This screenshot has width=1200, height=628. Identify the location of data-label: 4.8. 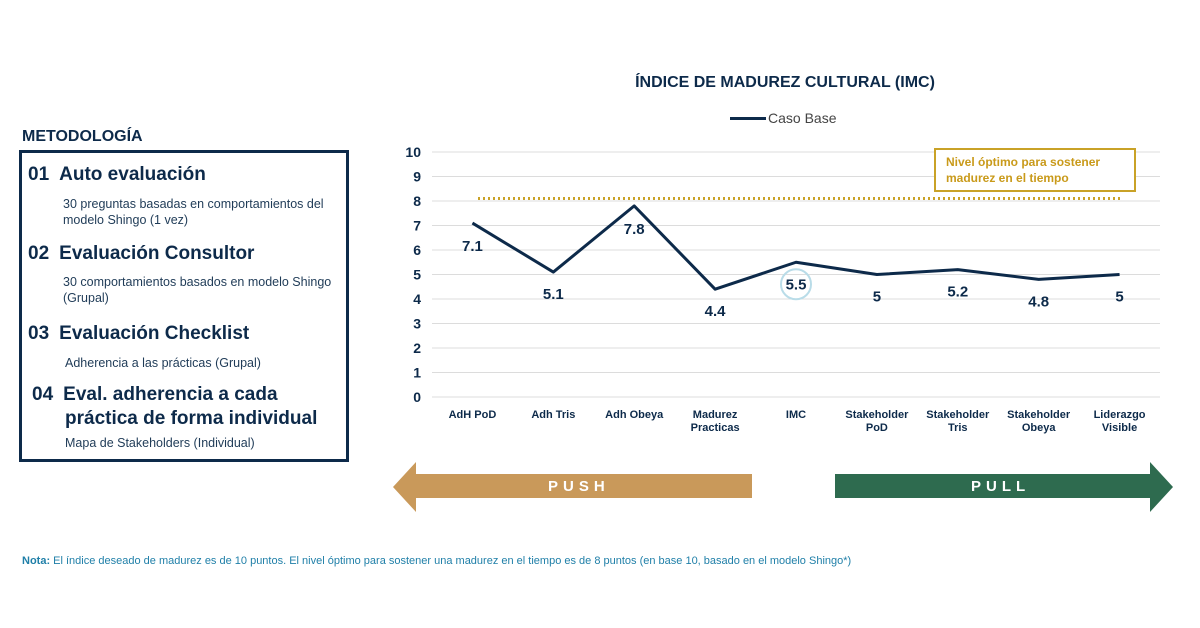
(1038, 301).